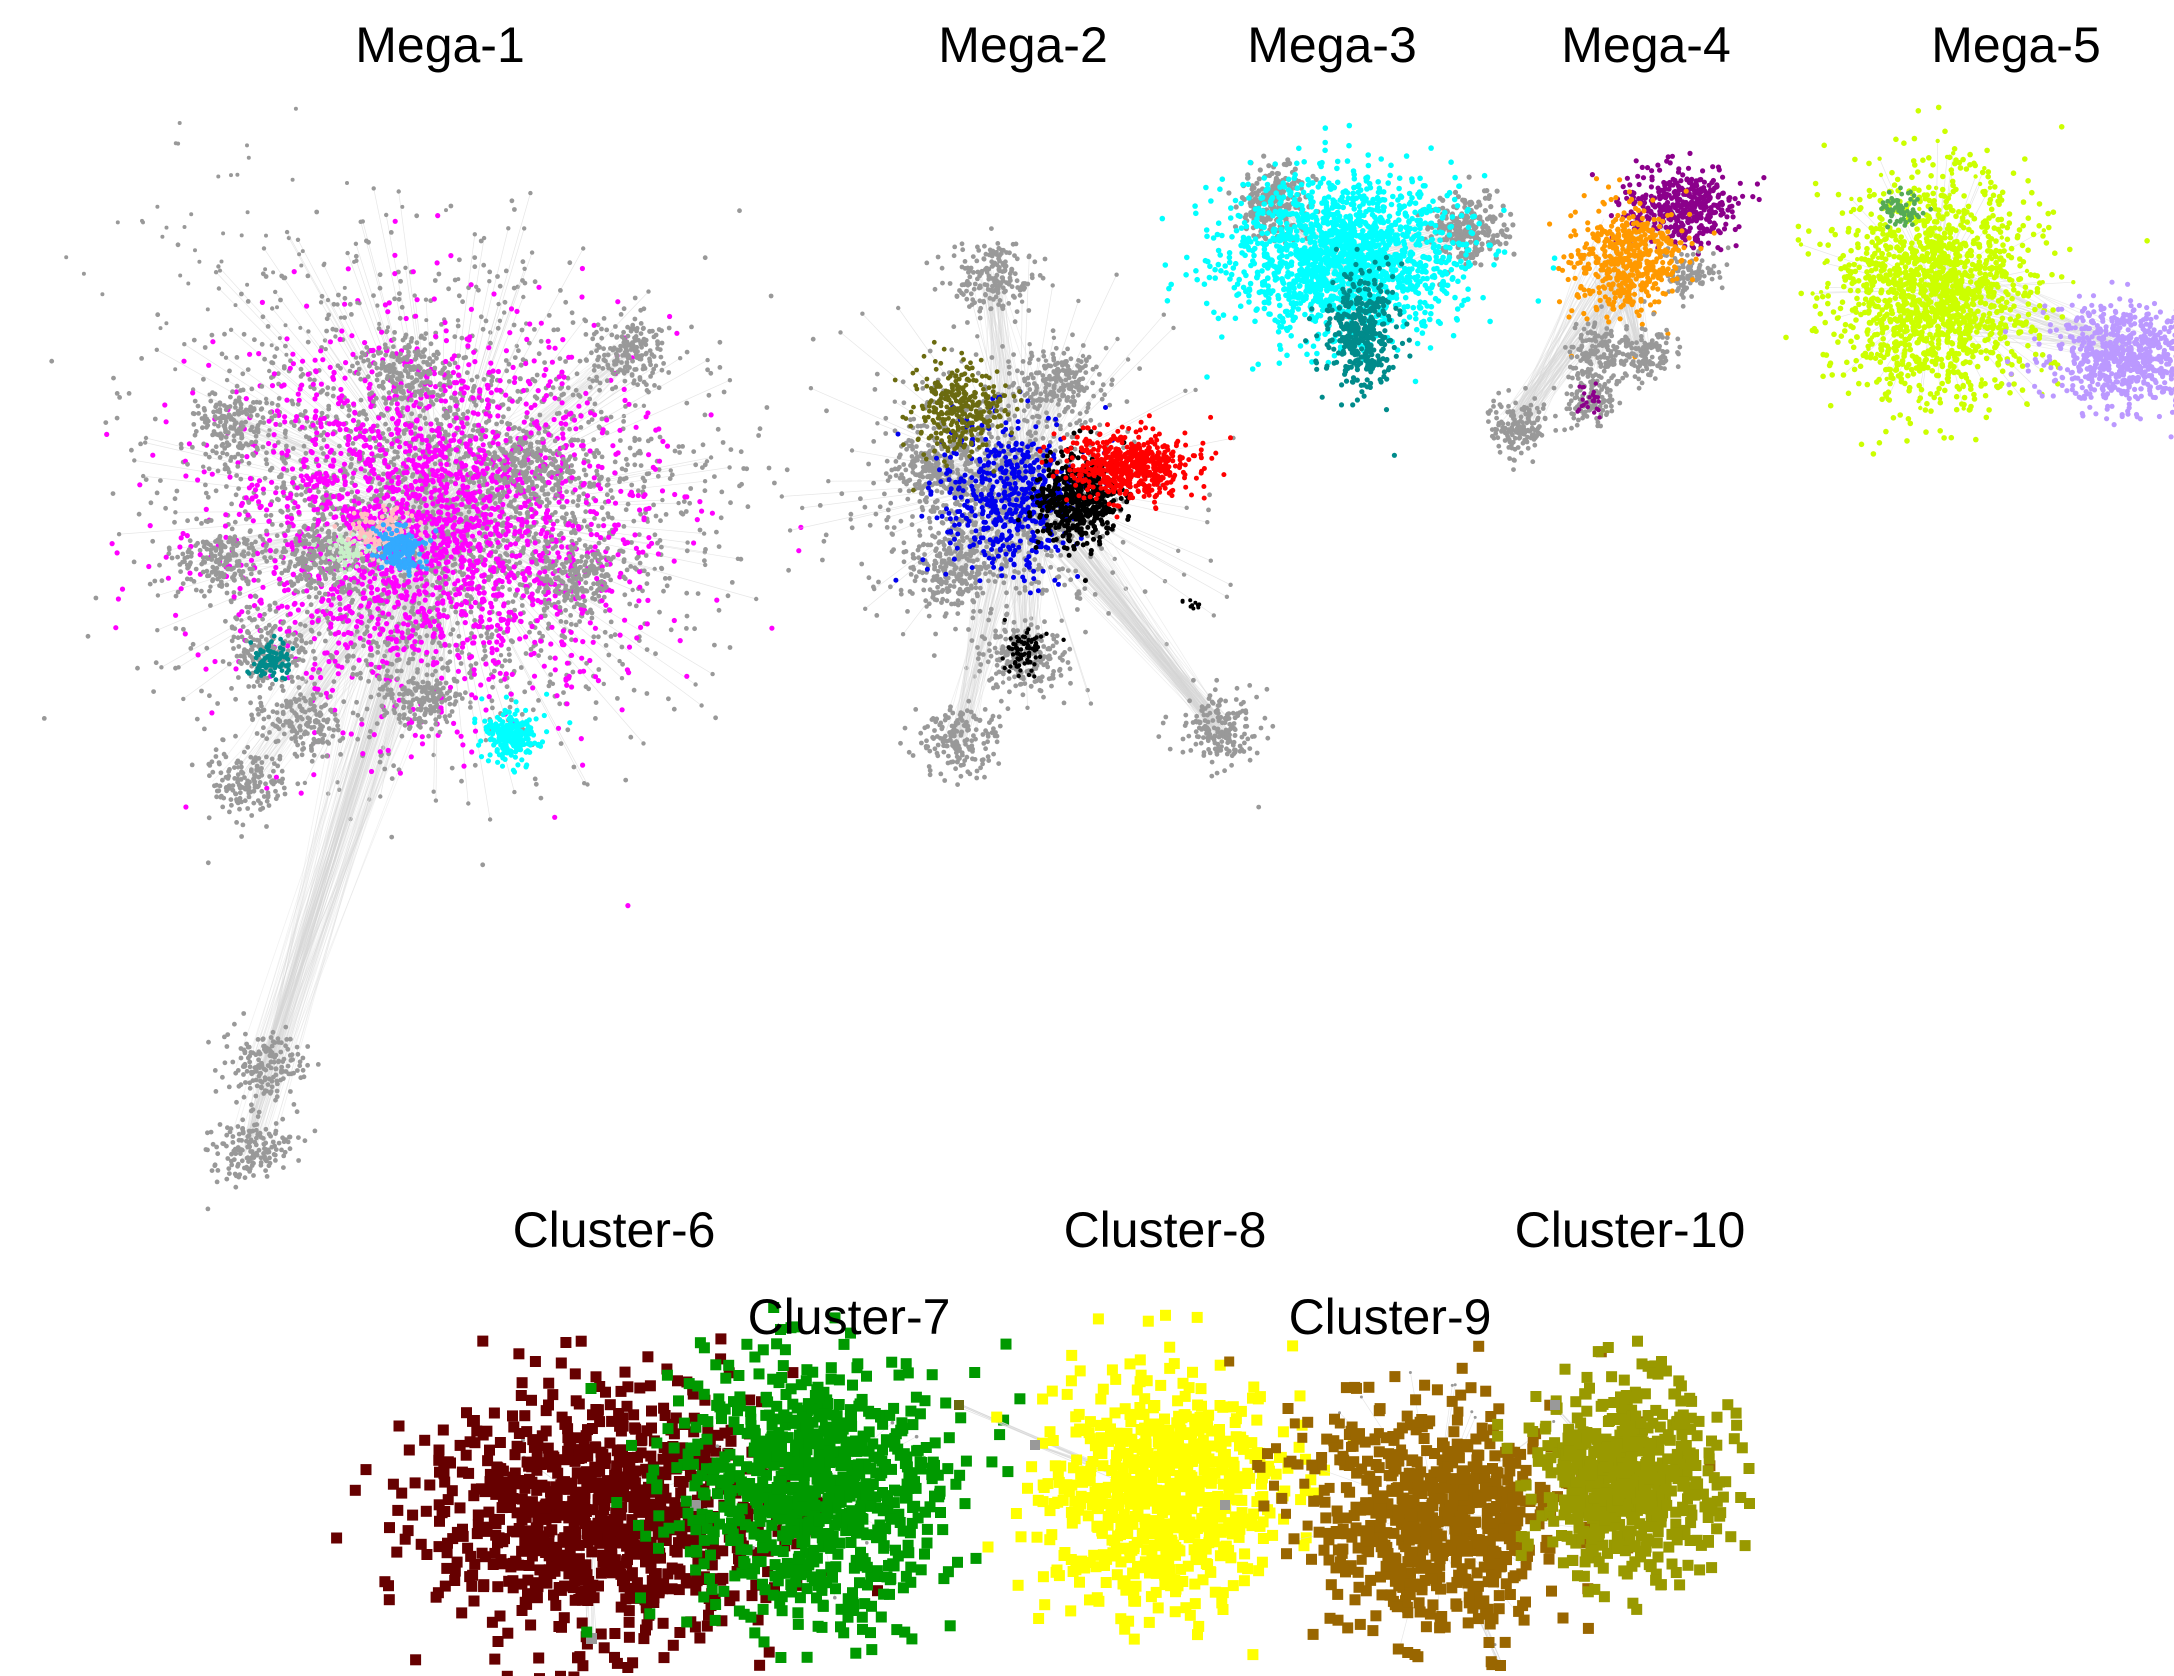 This screenshot has height=1676, width=2174. Describe the element at coordinates (2016, 45) in the screenshot. I see `mega-5-label: Mega-5` at that location.